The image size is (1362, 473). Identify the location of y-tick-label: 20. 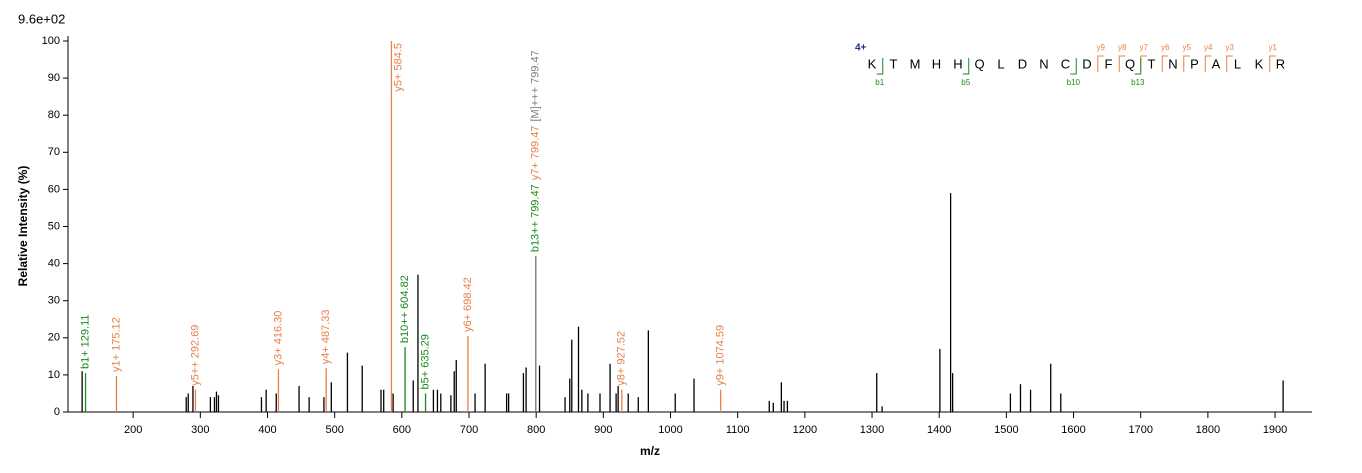
(54, 338).